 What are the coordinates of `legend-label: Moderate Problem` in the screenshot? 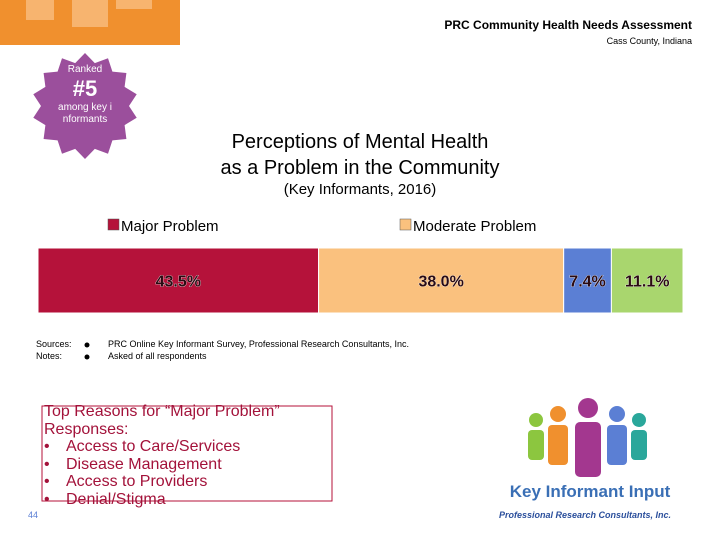 It's located at (474, 226).